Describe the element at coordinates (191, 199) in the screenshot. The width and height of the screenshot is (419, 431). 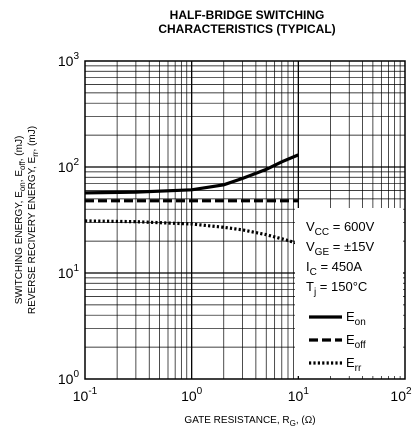
I see `series-lines` at that location.